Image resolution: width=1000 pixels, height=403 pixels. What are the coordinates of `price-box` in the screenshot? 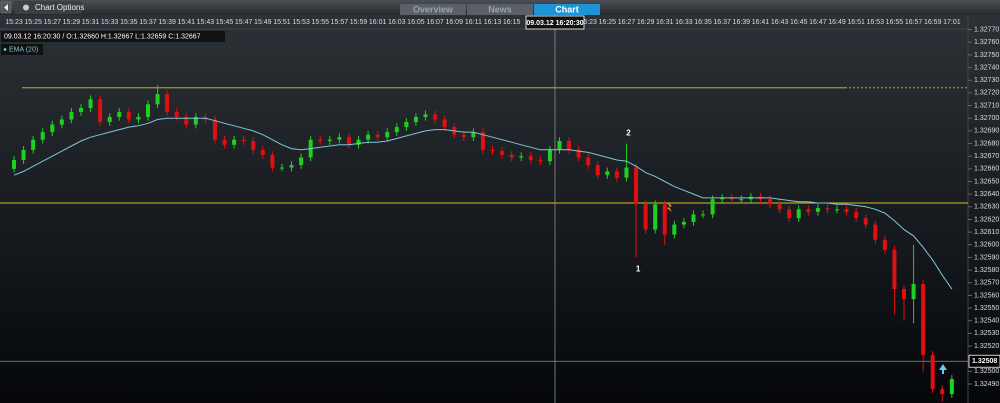 It's located at (984, 361).